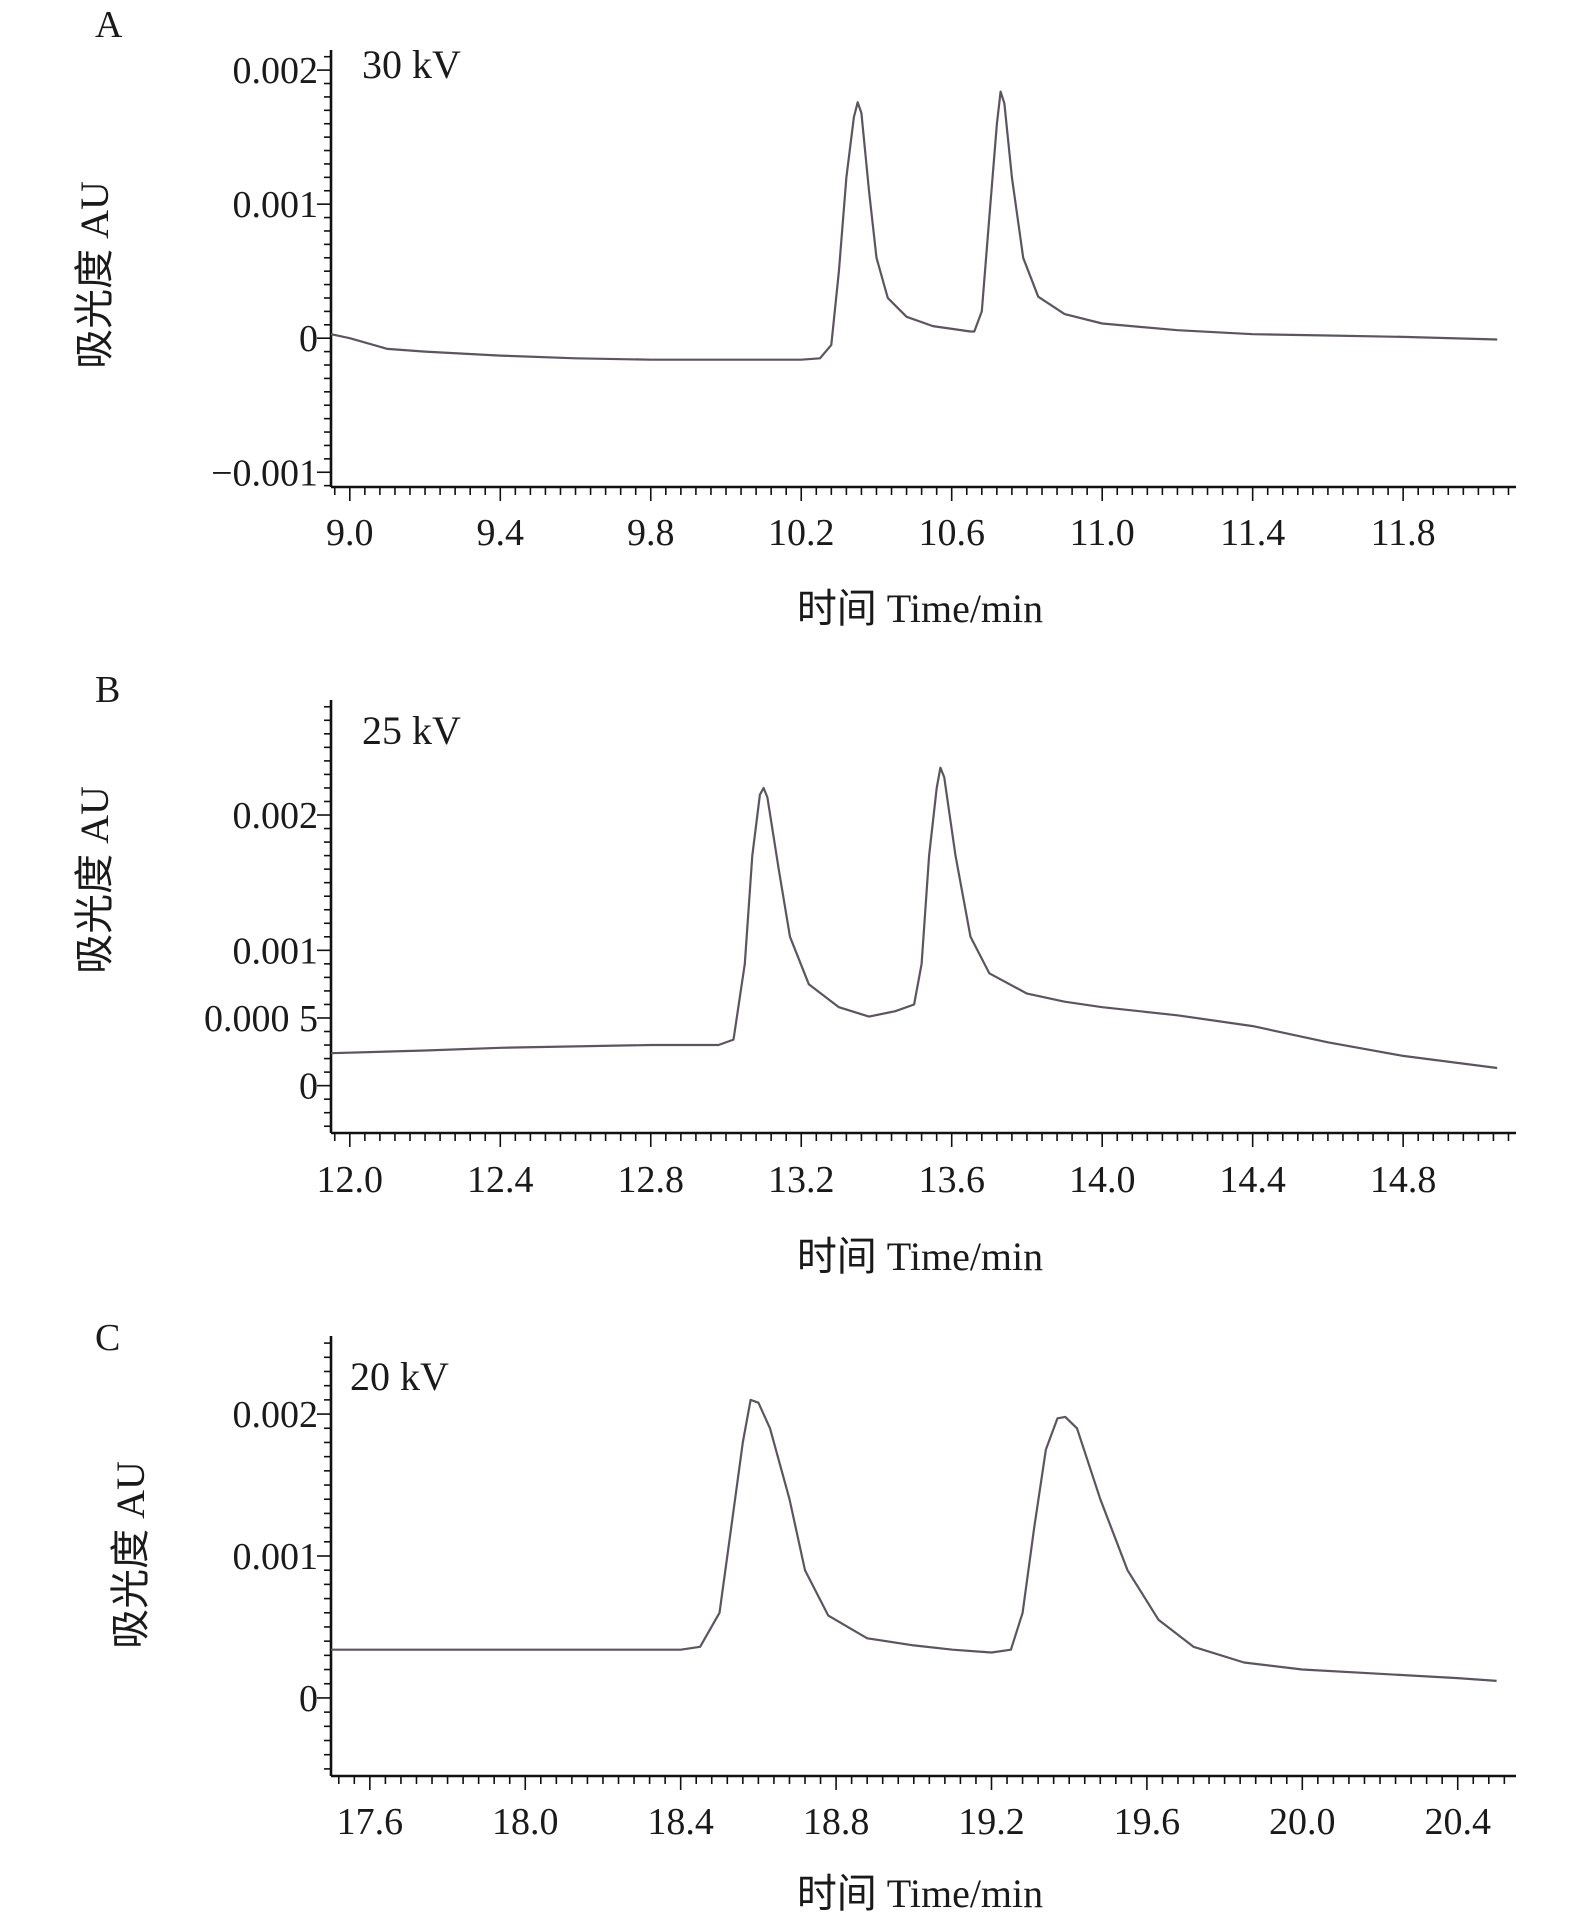 The height and width of the screenshot is (1917, 1575). What do you see at coordinates (1252, 1180) in the screenshot?
I see `x-tick-label: 14.4` at bounding box center [1252, 1180].